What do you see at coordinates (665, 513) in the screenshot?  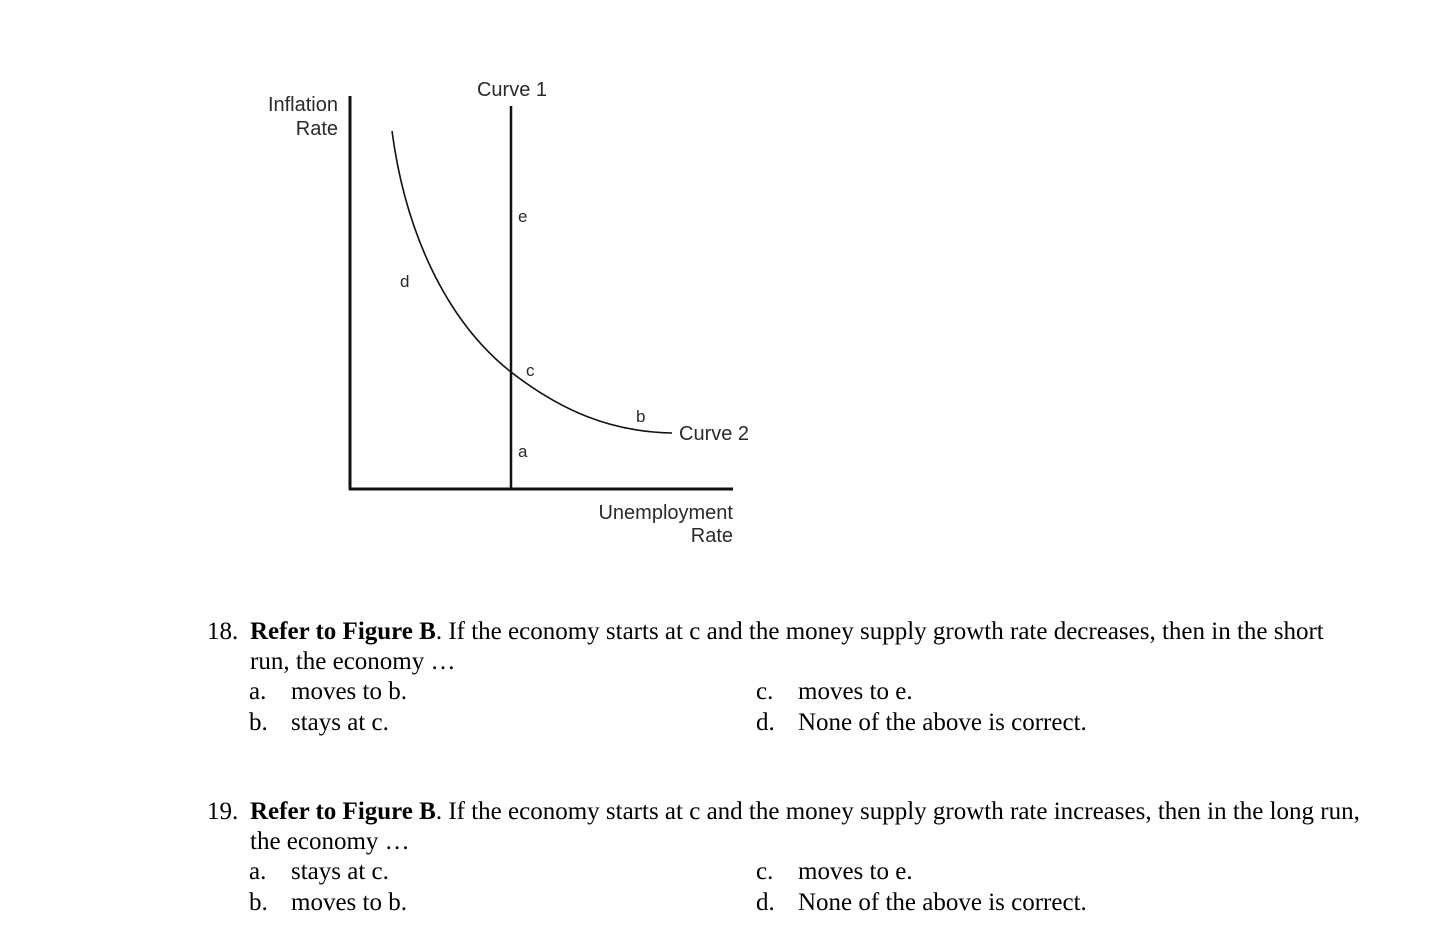 I see `x-axis-label-line-1: Unemployment` at bounding box center [665, 513].